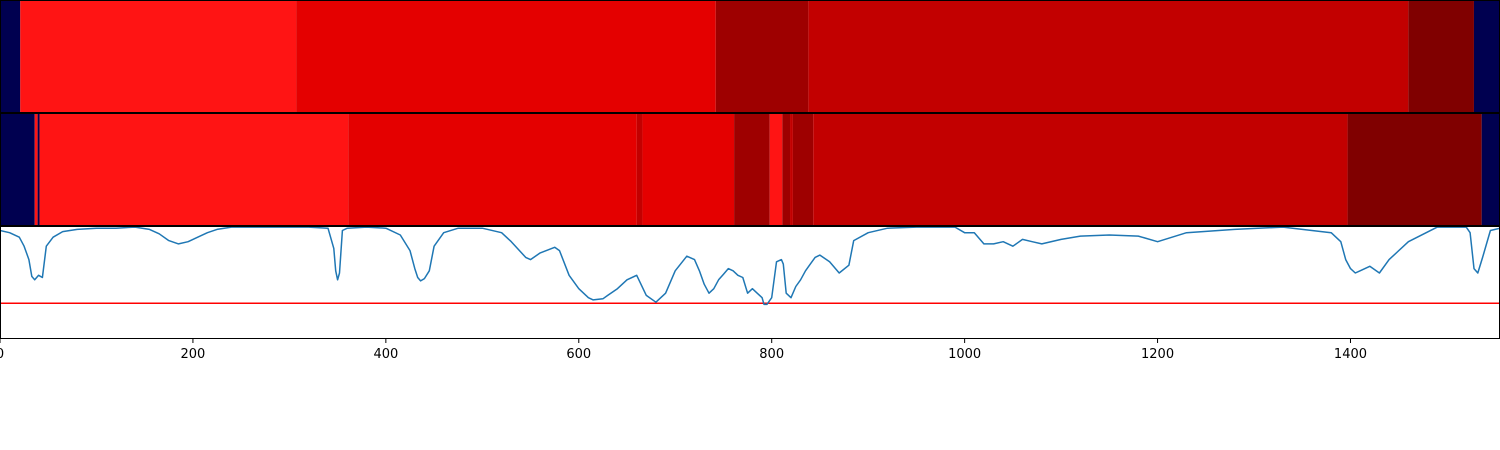 The height and width of the screenshot is (450, 1500). Describe the element at coordinates (2, 354) in the screenshot. I see `x-tick-label-0: 0` at that location.